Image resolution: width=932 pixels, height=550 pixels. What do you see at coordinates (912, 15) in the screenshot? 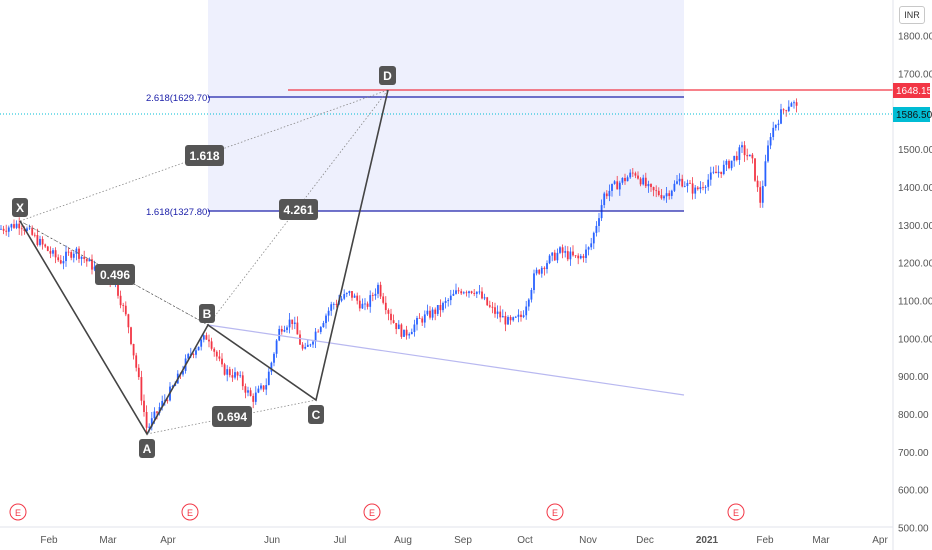
I see `currency-badge: INR` at bounding box center [912, 15].